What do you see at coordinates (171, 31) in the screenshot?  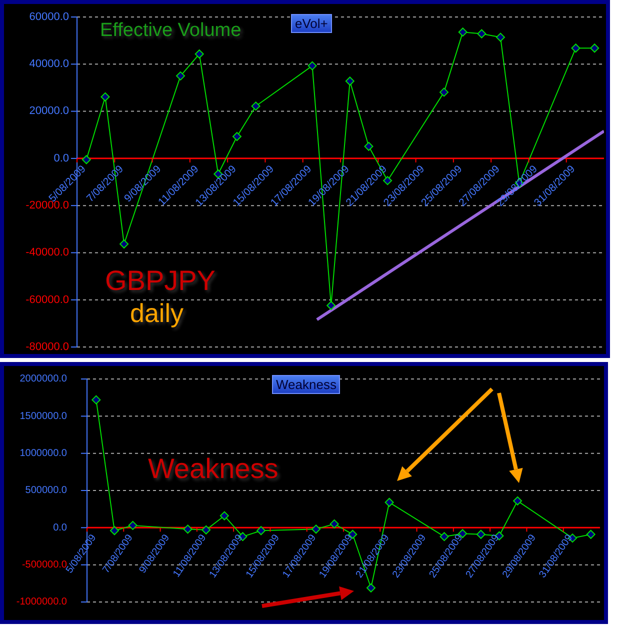 I see `annotation: Effective Volume` at bounding box center [171, 31].